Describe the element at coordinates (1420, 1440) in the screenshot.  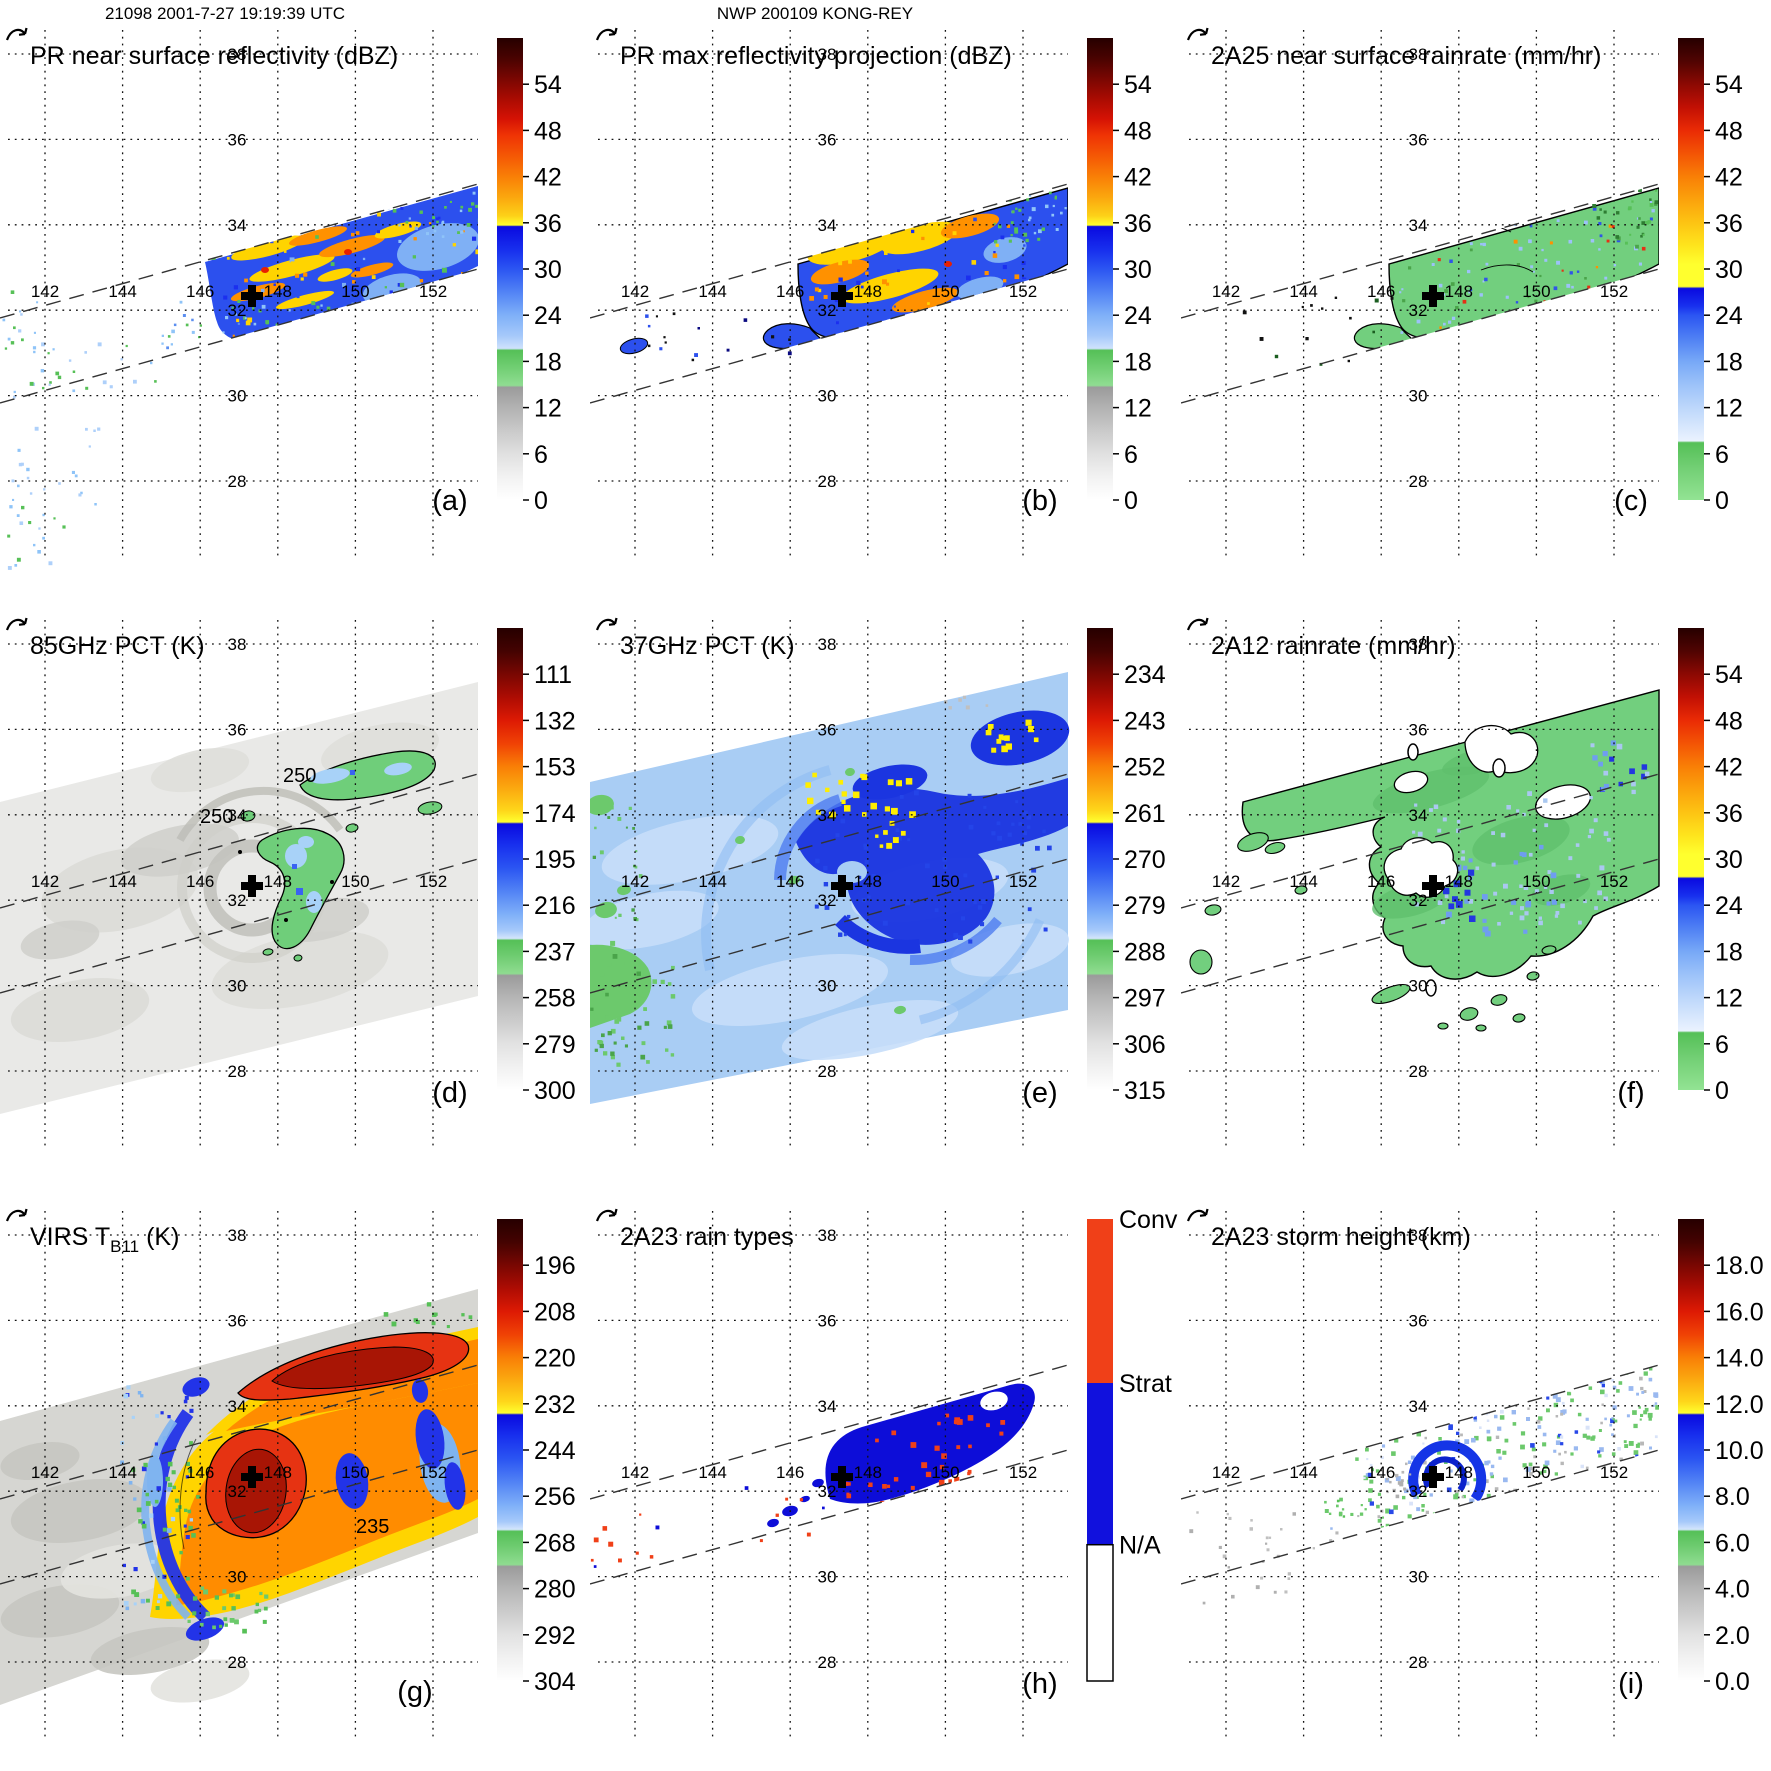
I see `overlay-i: 142 144 146 148 150 152 38 36 34 32 30 28` at that location.